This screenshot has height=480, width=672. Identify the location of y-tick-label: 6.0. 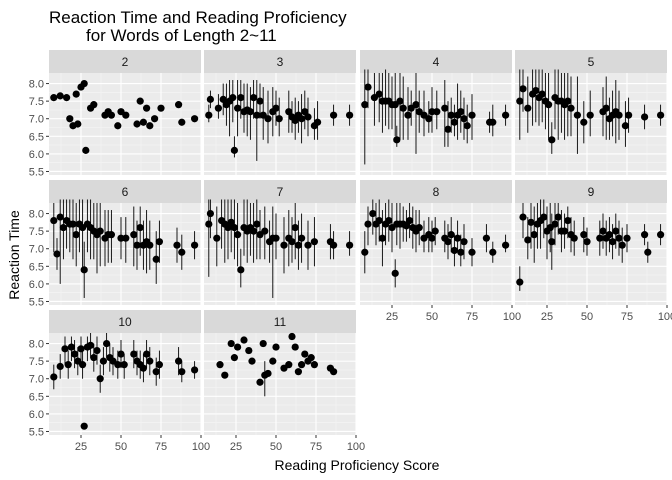
(36, 285).